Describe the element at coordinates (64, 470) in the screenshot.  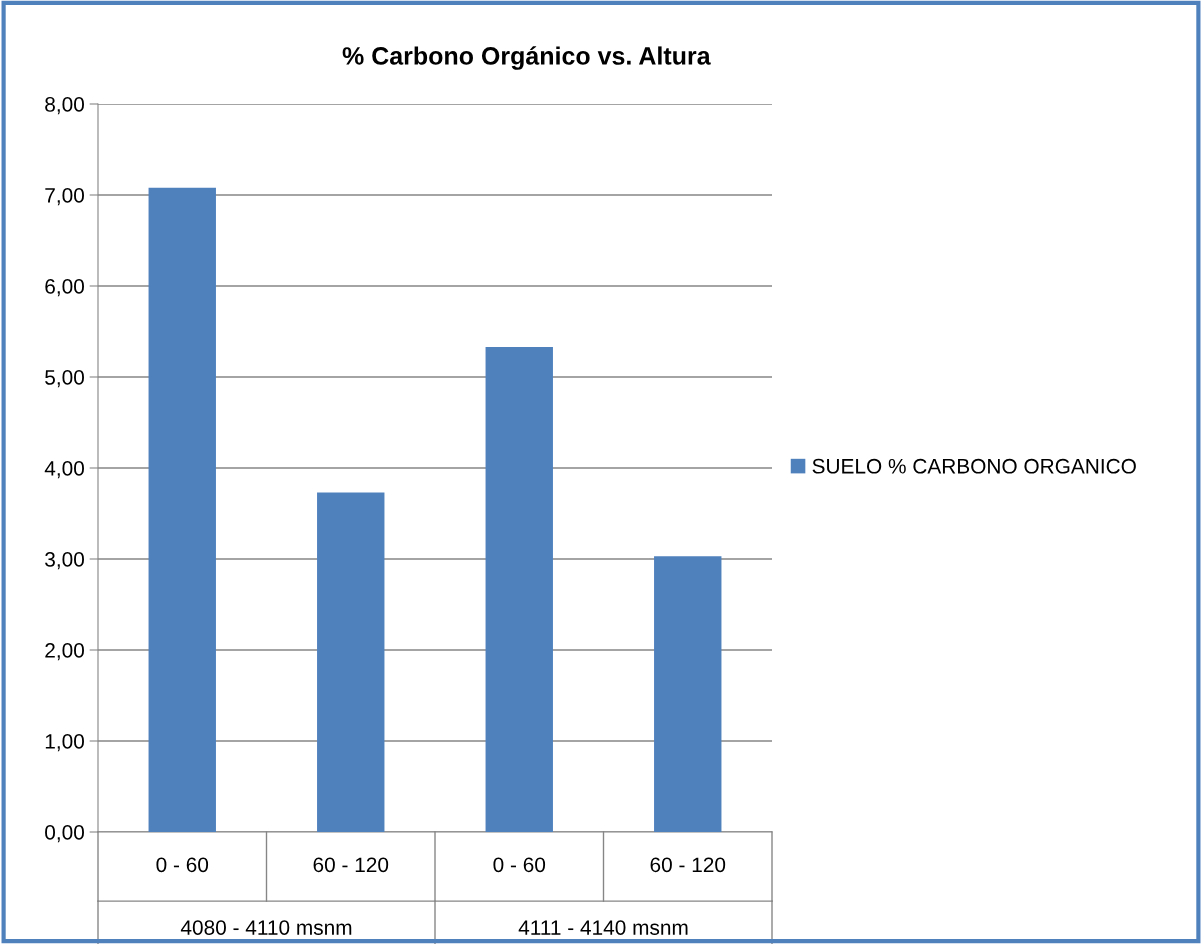
I see `y-tick-label: 4,00` at that location.